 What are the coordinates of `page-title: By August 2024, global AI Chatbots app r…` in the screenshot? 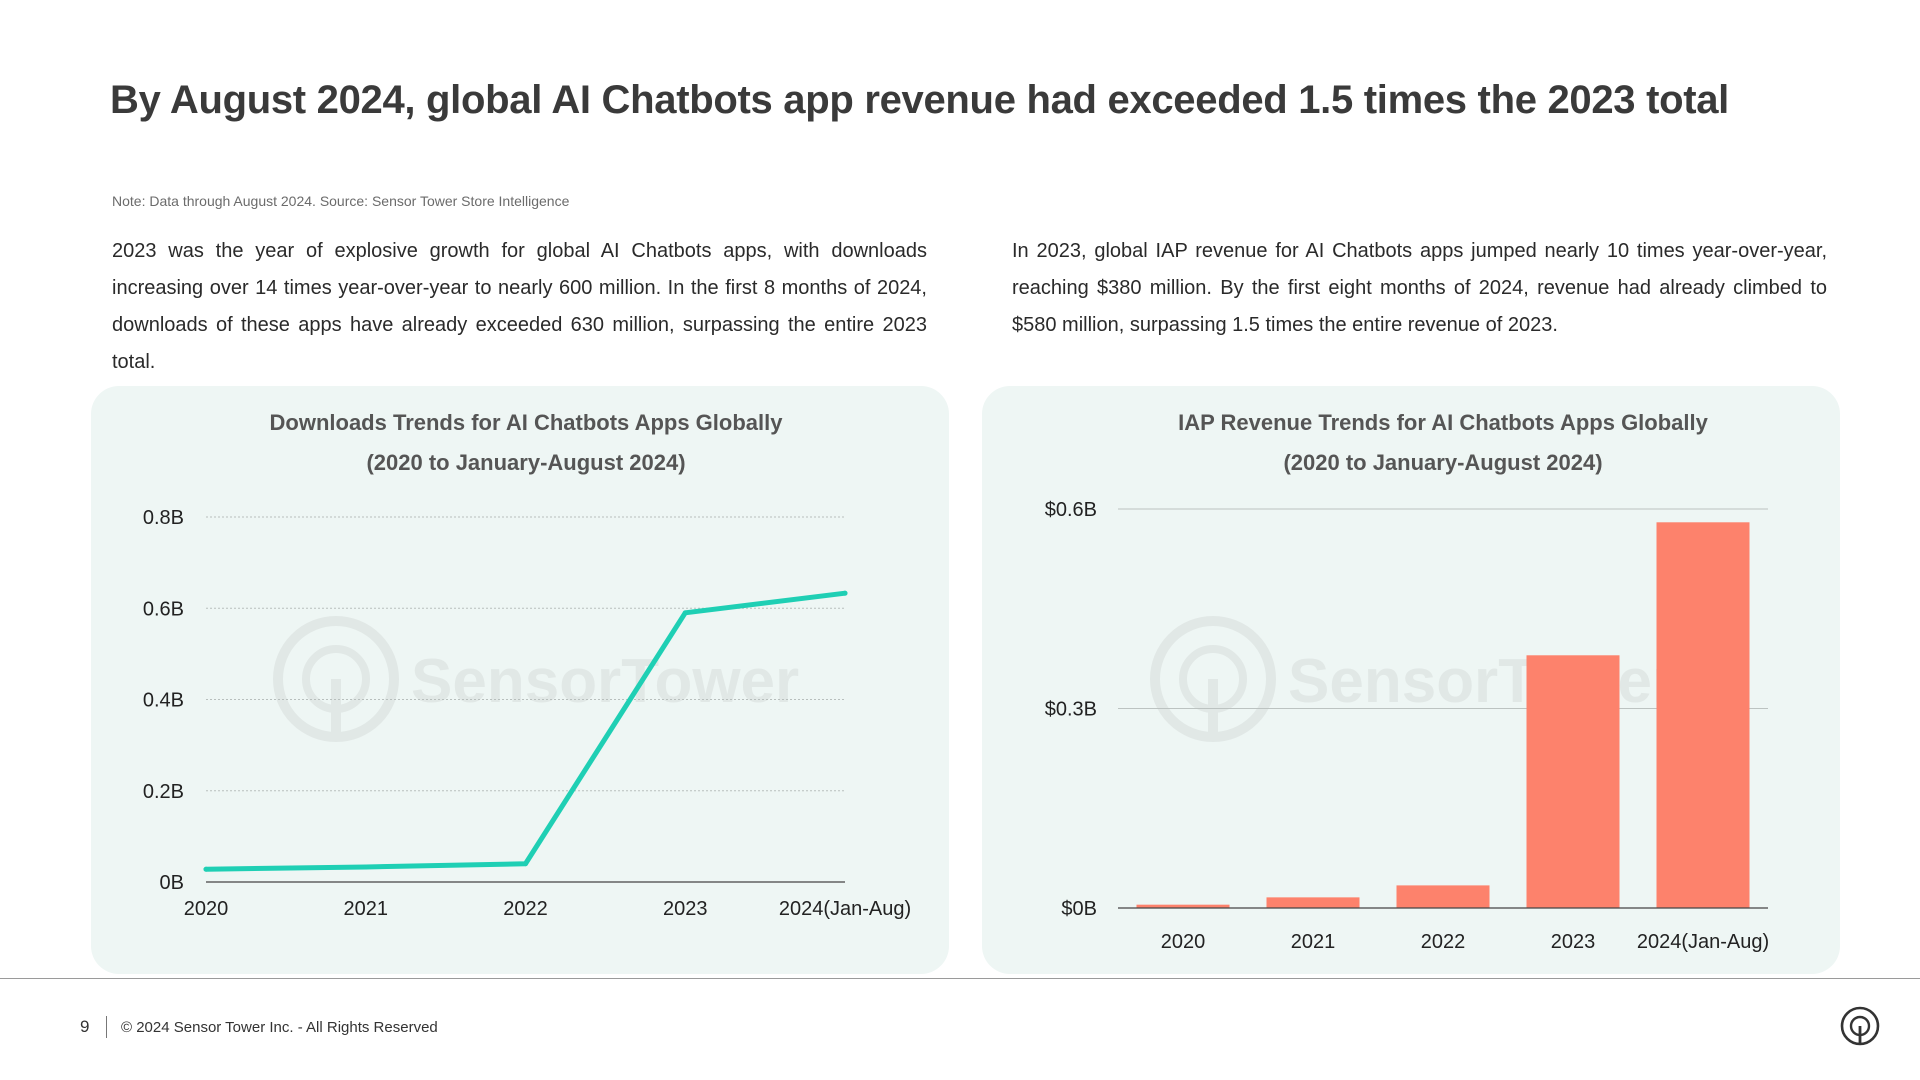 It's located at (920, 100).